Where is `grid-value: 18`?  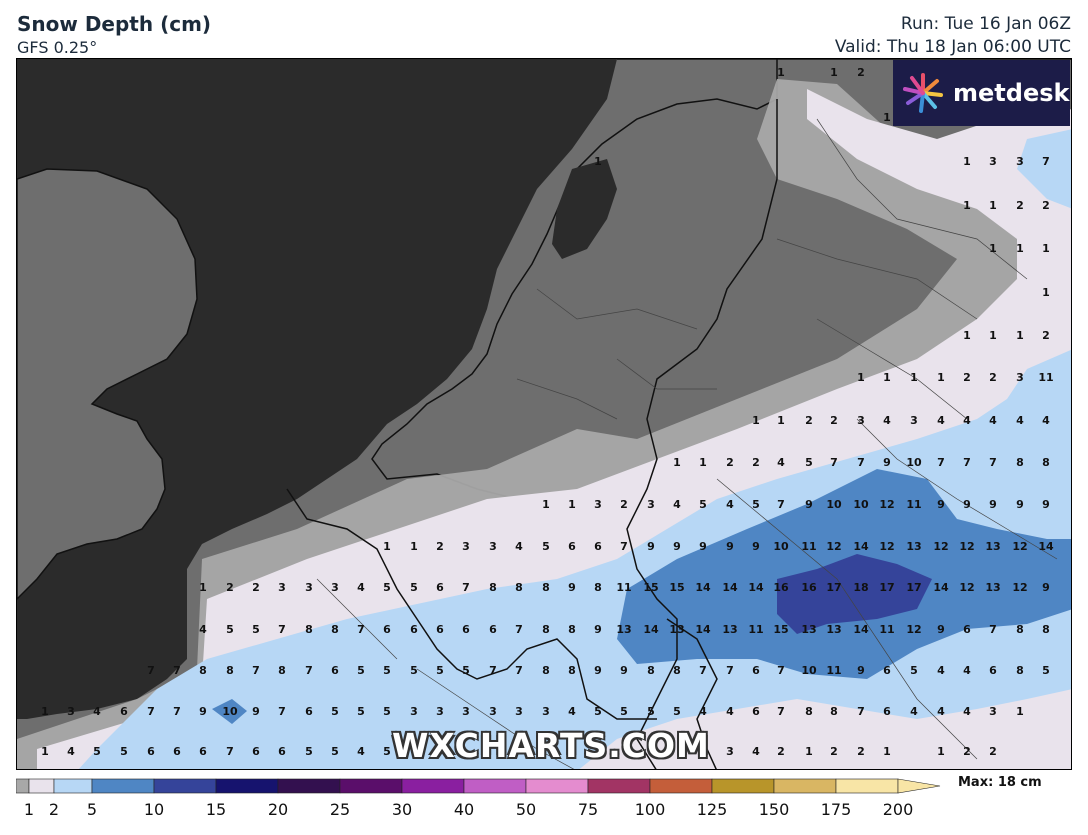 grid-value: 18 is located at coordinates (860, 587).